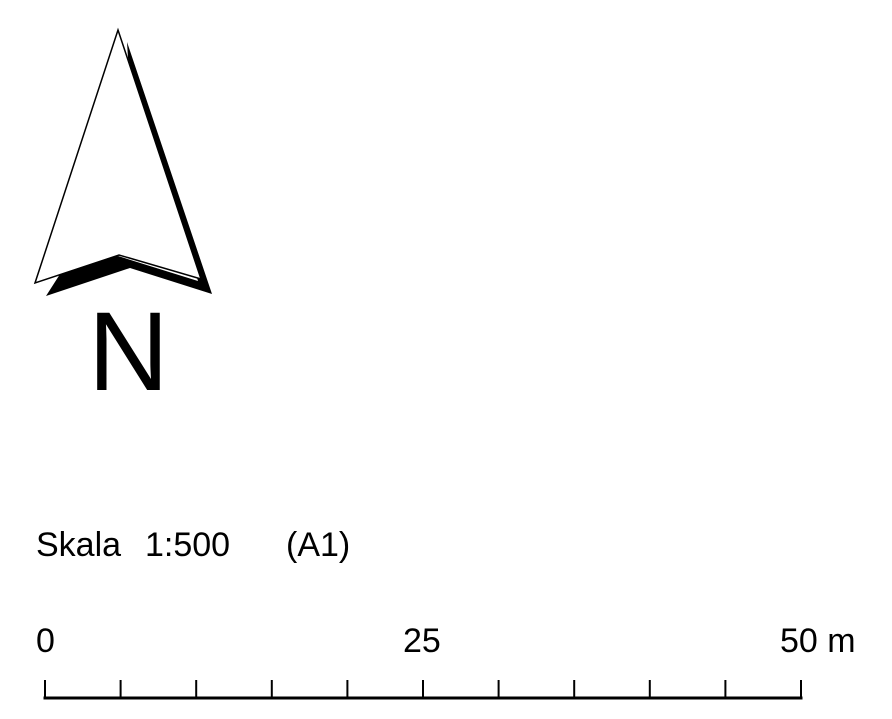 This screenshot has width=892, height=719. Describe the element at coordinates (422, 641) in the screenshot. I see `scale-bar-label-mid: 25` at that location.